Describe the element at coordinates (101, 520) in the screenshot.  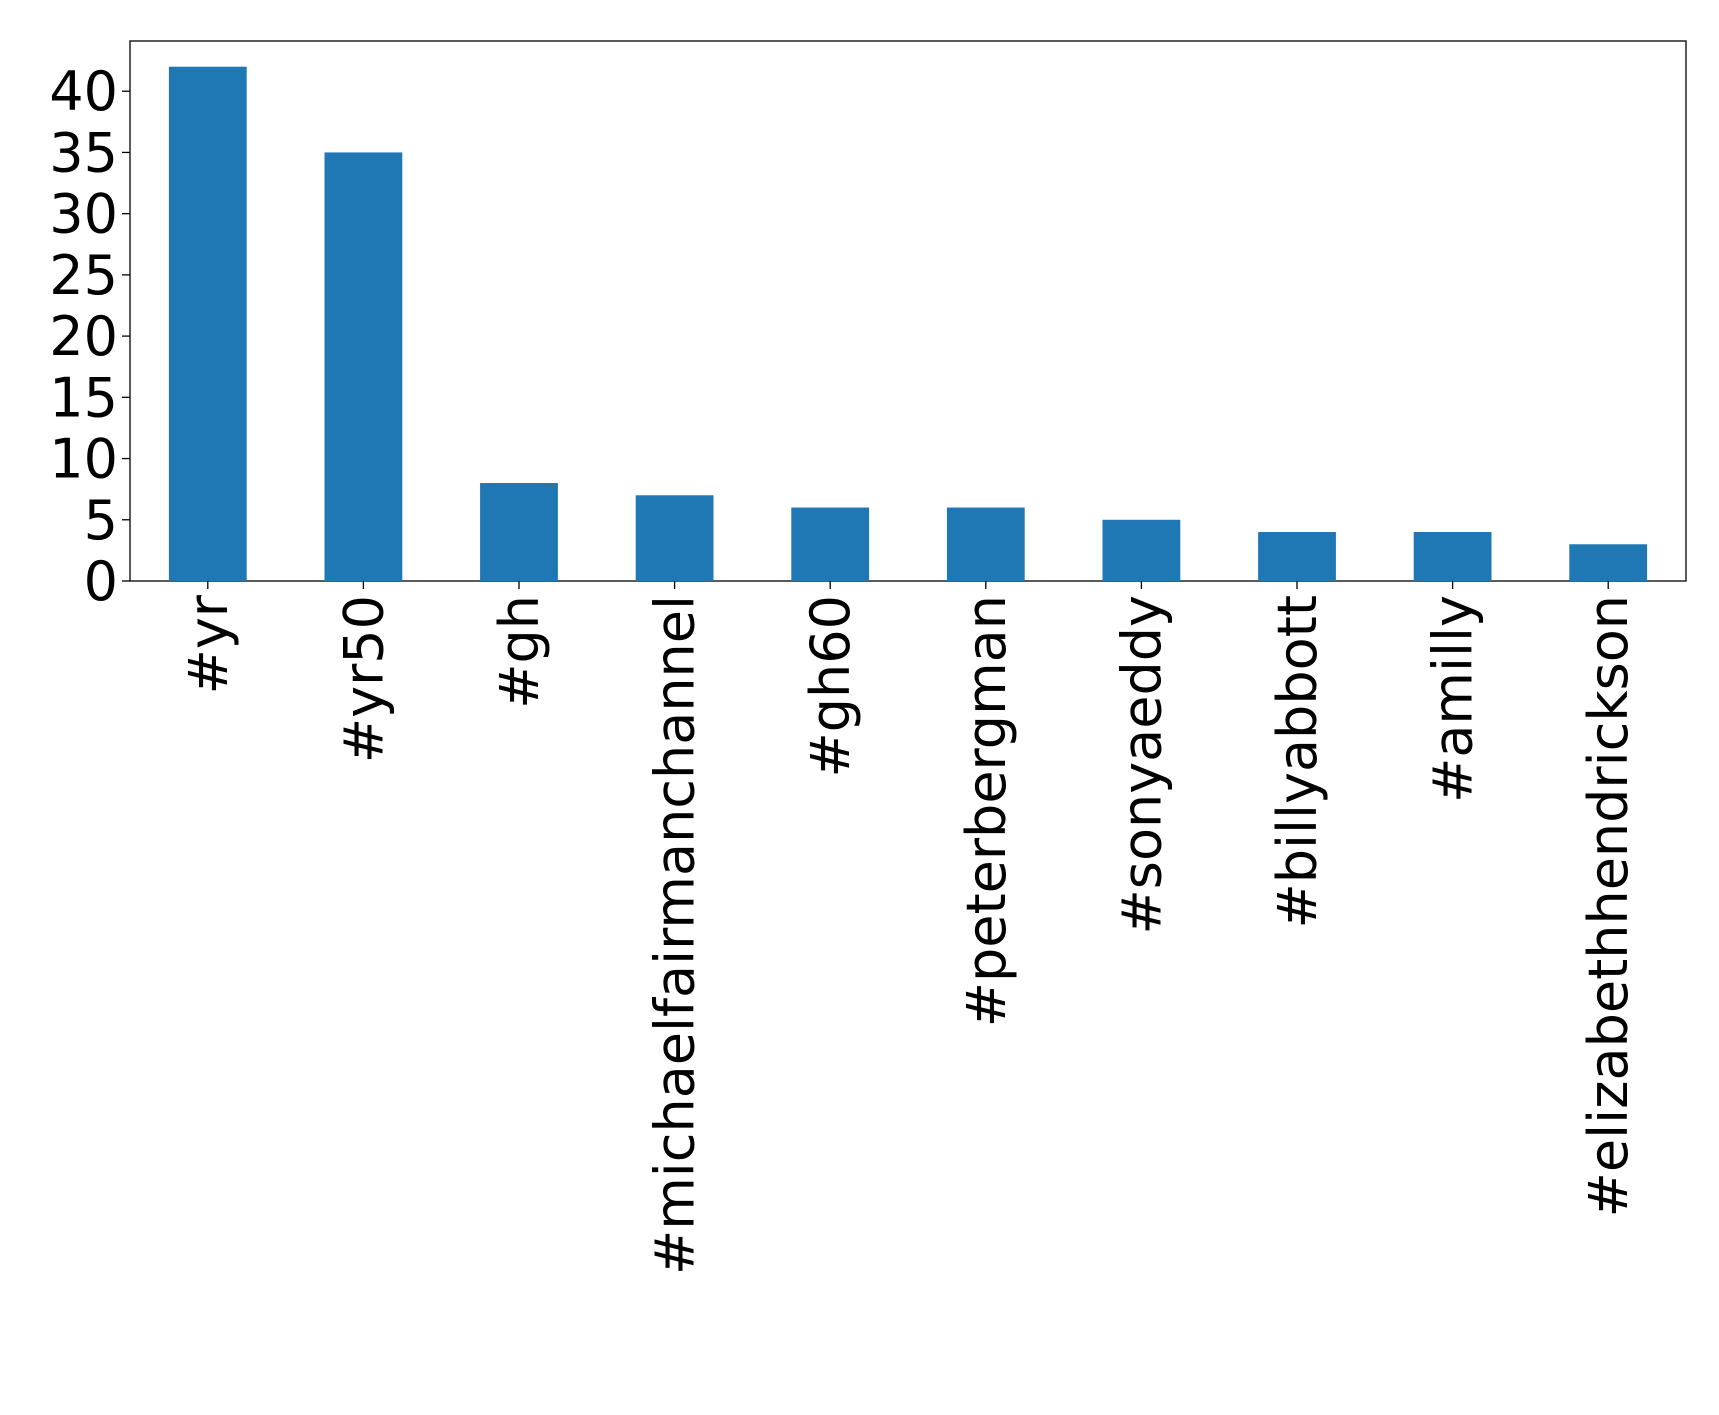
I see `y-tick-label: 5` at that location.